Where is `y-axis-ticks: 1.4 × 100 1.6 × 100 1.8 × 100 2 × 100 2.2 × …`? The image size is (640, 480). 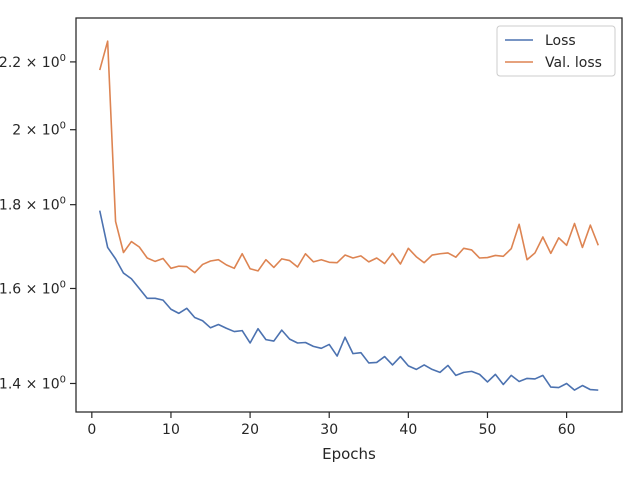 y-axis-ticks: 1.4 × 100 1.6 × 100 1.8 × 100 2 × 100 2.2 × … is located at coordinates (38, 222).